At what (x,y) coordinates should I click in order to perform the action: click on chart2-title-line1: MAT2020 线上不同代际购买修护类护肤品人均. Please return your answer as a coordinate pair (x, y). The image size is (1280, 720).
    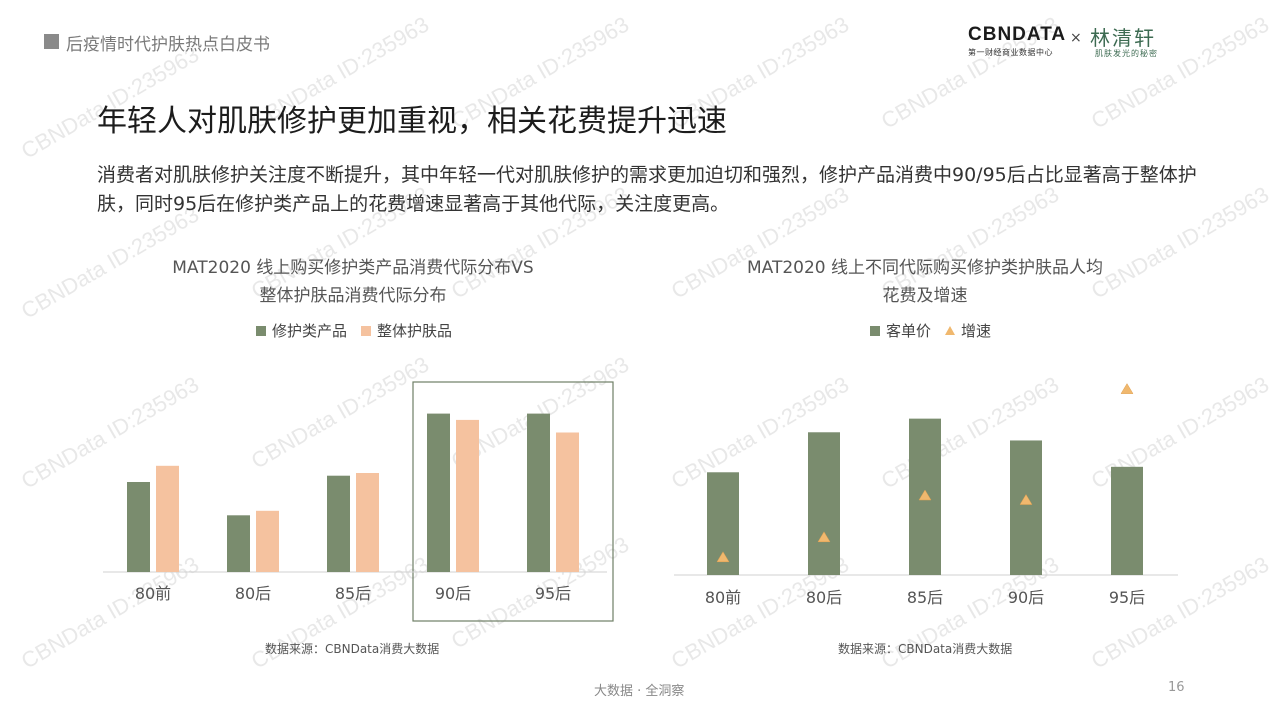
    Looking at the image, I should click on (925, 268).